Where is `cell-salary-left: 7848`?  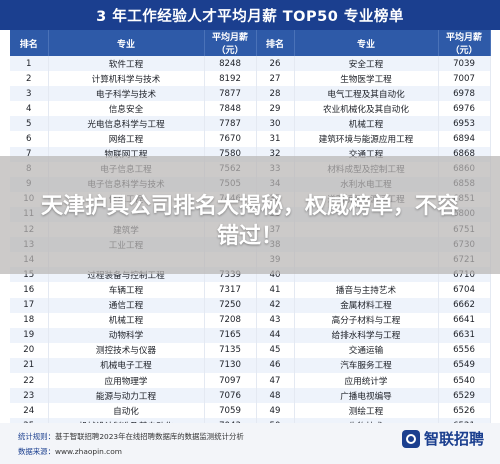
cell-salary-left: 7848 is located at coordinates (230, 109).